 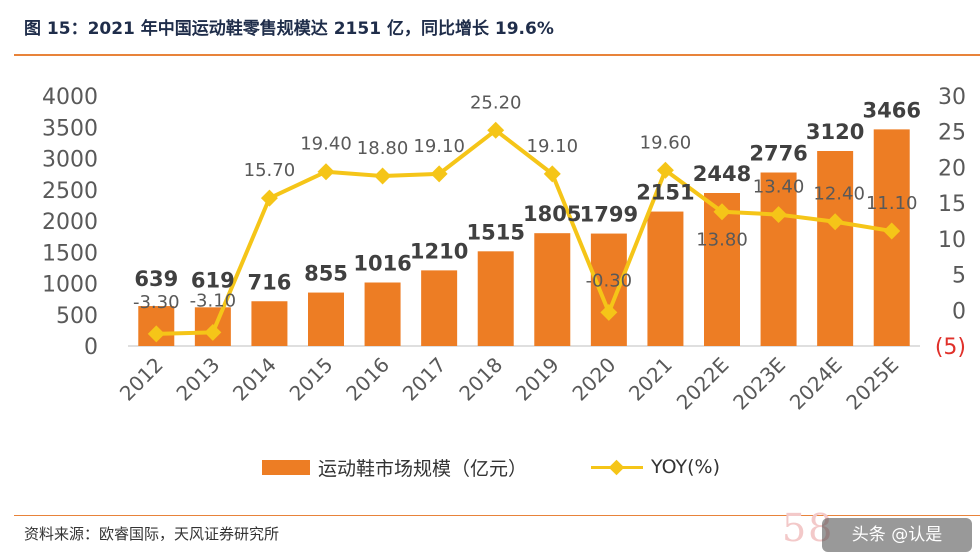 I want to click on bar-value-label: 3120, so click(x=835, y=132).